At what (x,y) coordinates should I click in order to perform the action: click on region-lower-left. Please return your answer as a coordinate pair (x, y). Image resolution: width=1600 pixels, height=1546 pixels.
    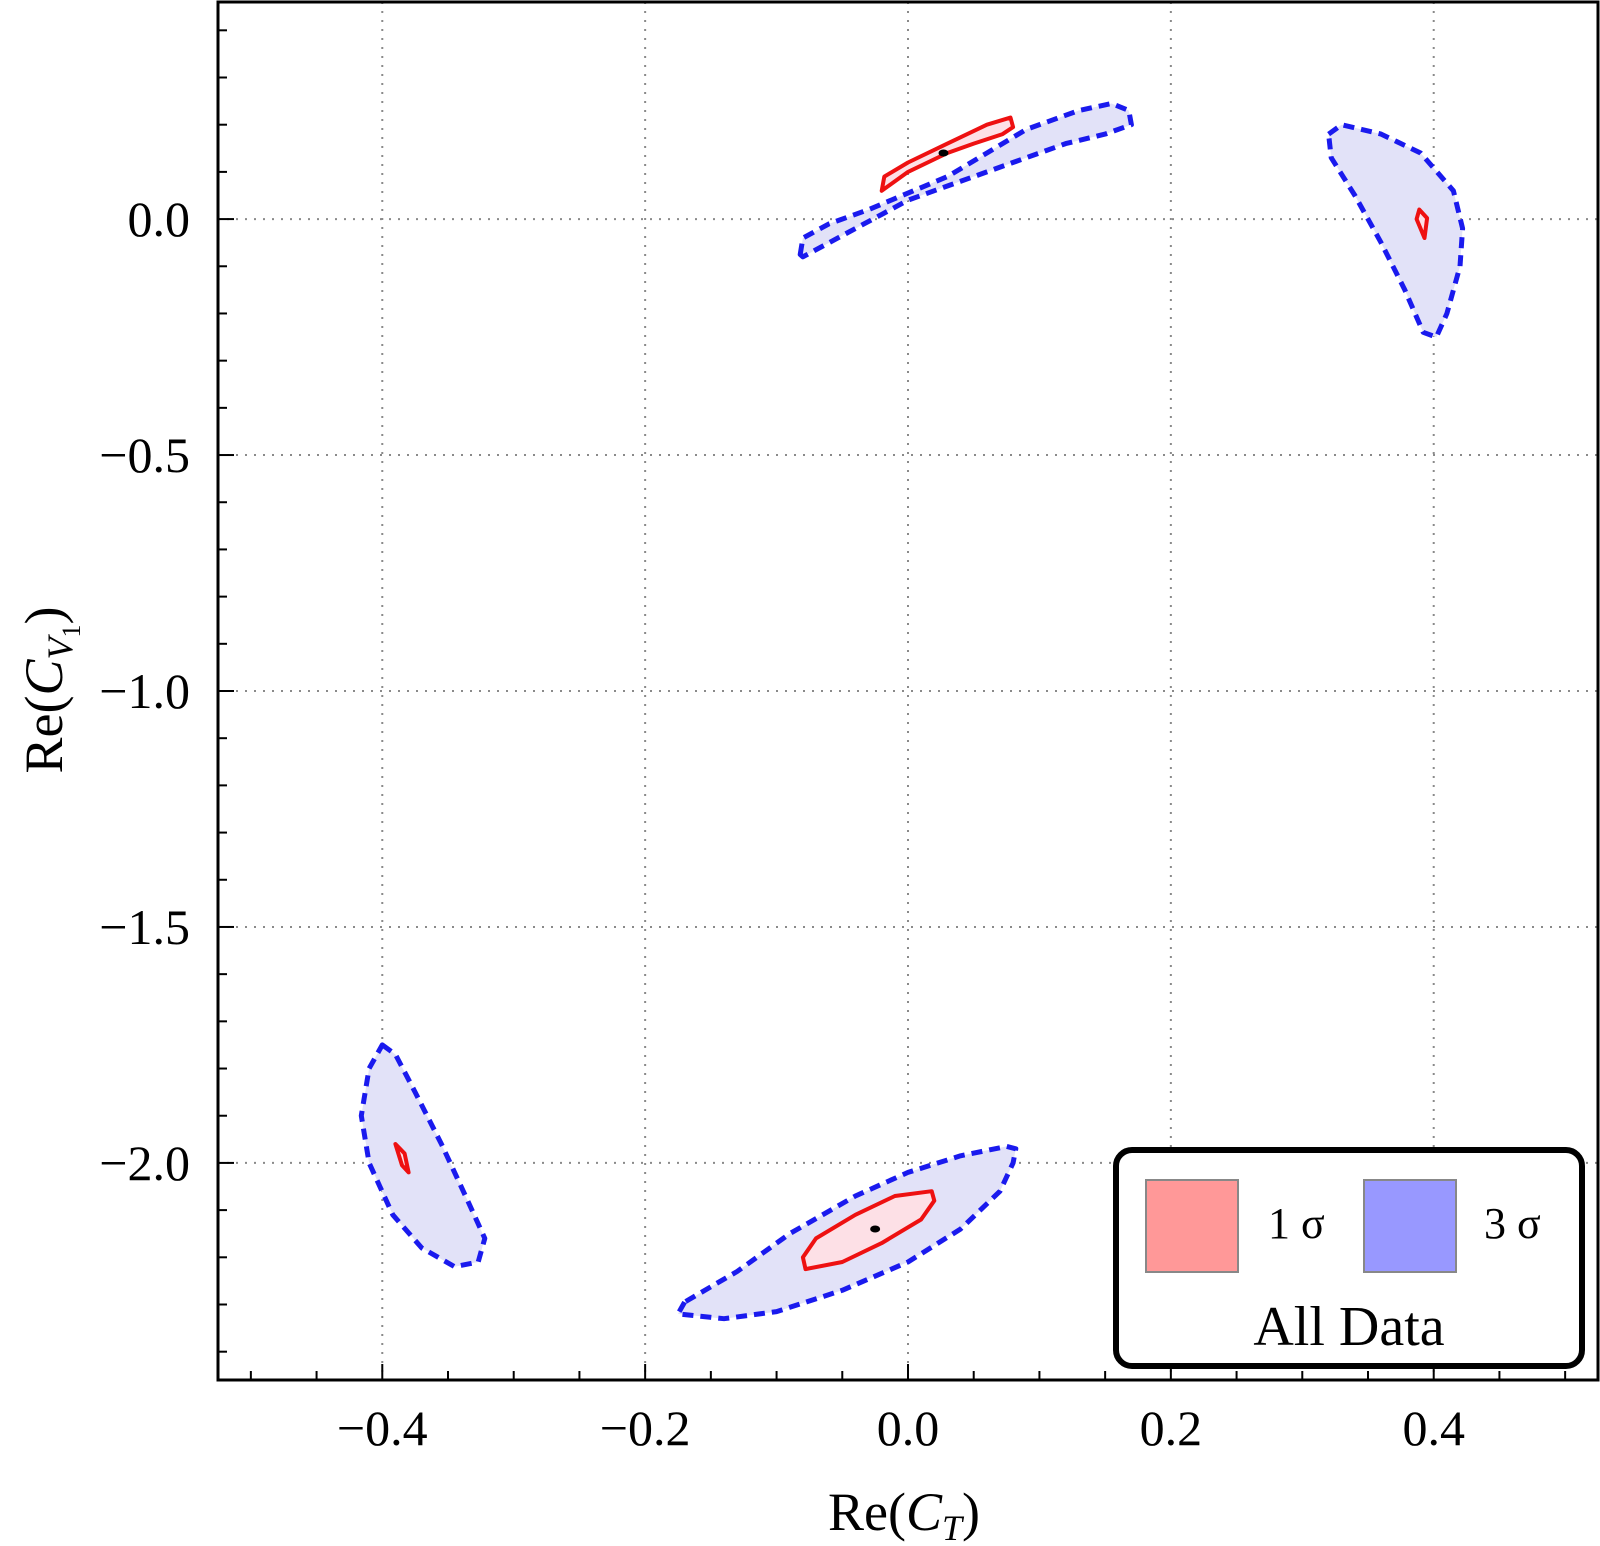
    Looking at the image, I should click on (423, 1156).